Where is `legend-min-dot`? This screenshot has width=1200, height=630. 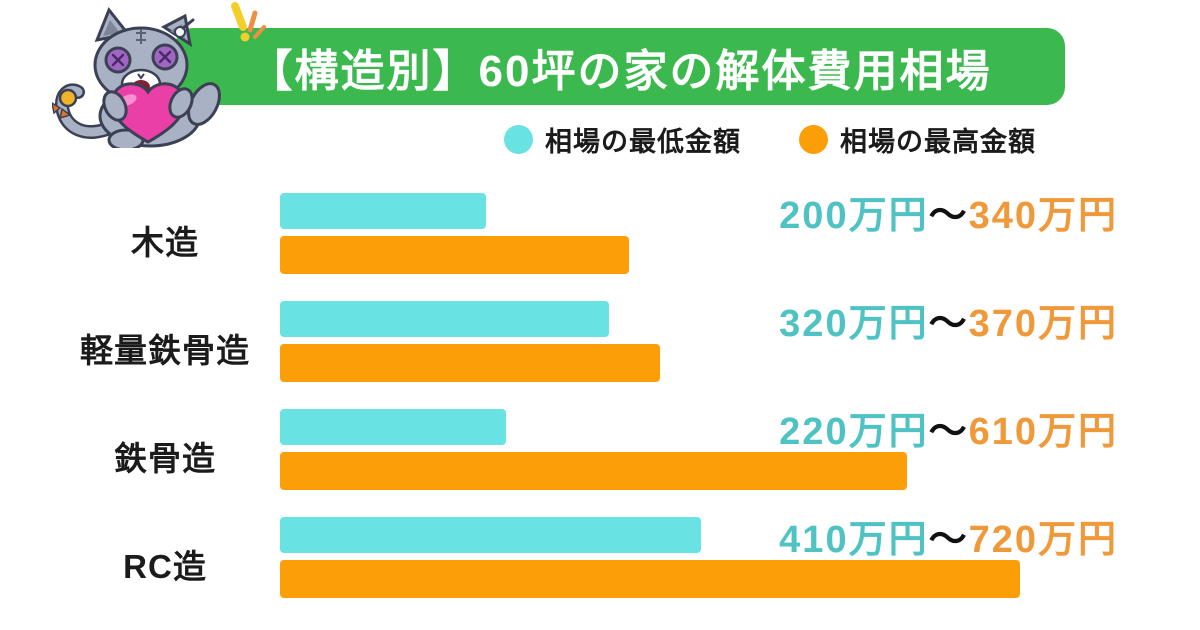
legend-min-dot is located at coordinates (518, 139).